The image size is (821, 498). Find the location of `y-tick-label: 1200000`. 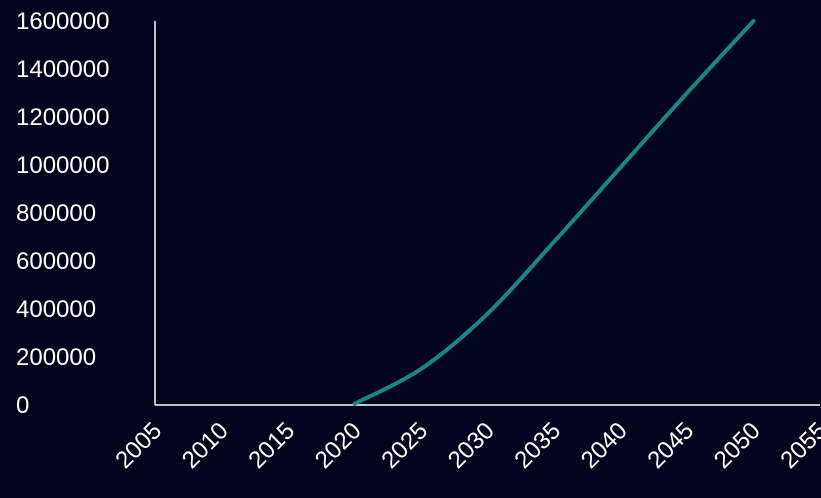

y-tick-label: 1200000 is located at coordinates (62, 117).